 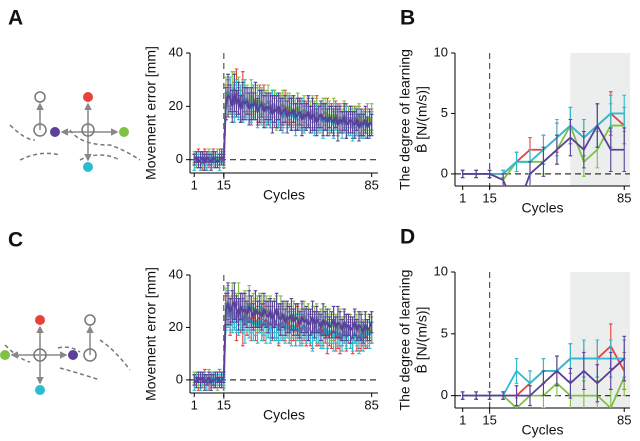 I want to click on diagram-a, so click(x=75, y=131).